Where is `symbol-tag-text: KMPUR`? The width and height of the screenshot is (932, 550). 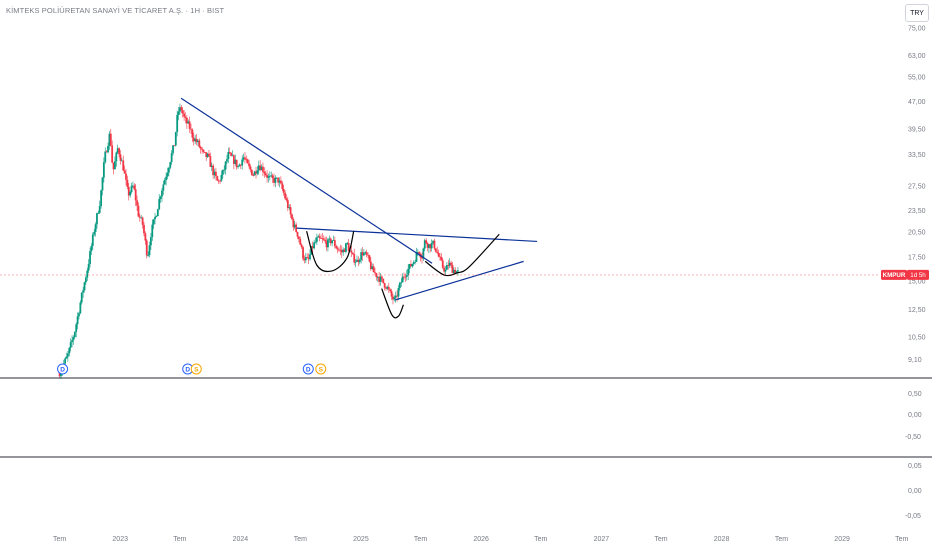 symbol-tag-text: KMPUR is located at coordinates (894, 275).